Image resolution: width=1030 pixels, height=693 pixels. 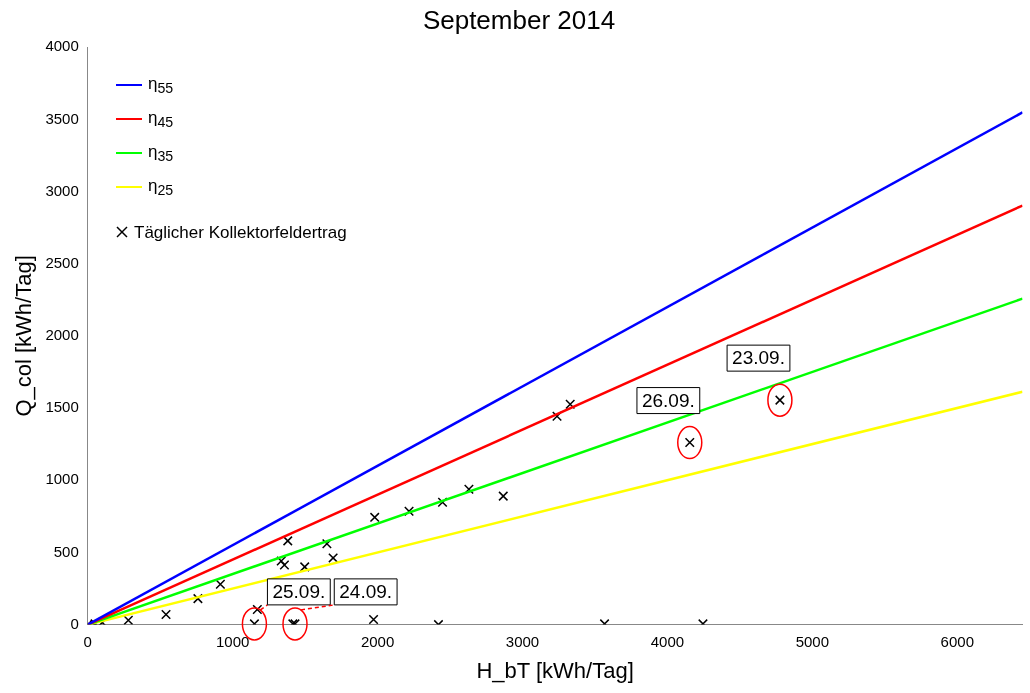 I want to click on y-tick-label: 2000, so click(x=62, y=335).